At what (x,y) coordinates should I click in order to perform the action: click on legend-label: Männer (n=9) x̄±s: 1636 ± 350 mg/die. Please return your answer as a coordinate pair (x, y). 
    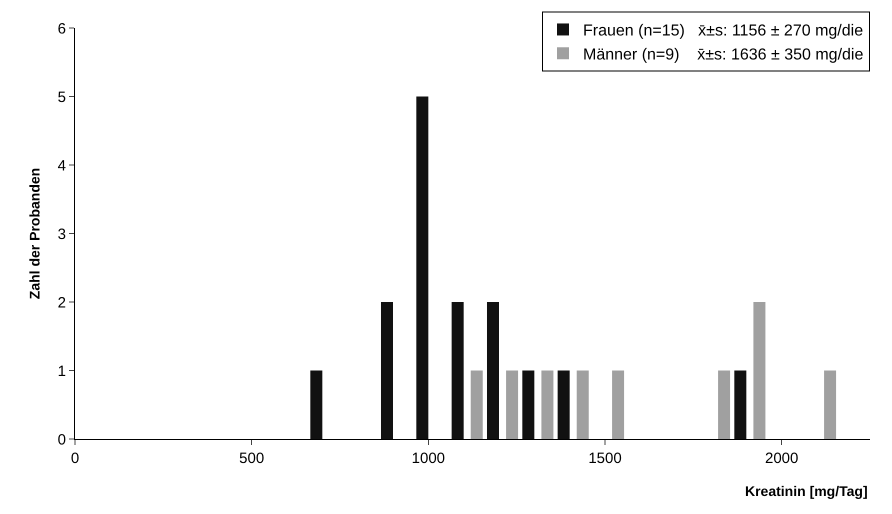
    Looking at the image, I should click on (723, 55).